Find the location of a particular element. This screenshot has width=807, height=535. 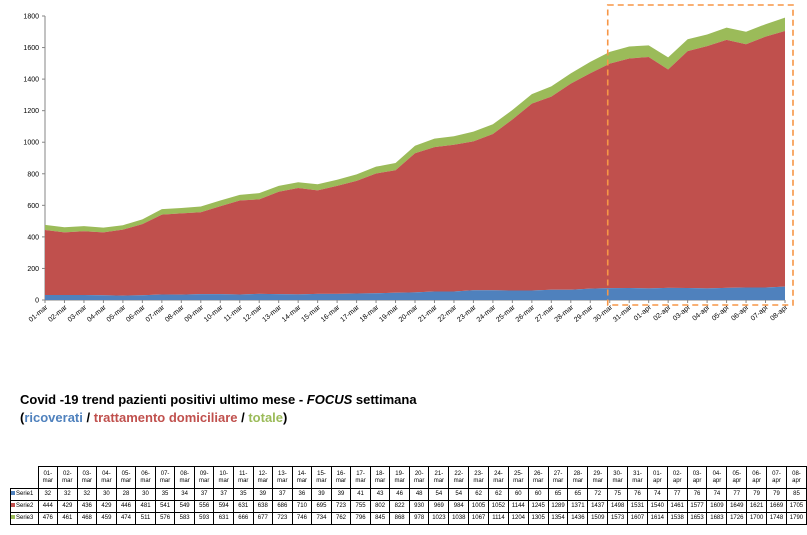

table-cell: 1621 is located at coordinates (757, 506).